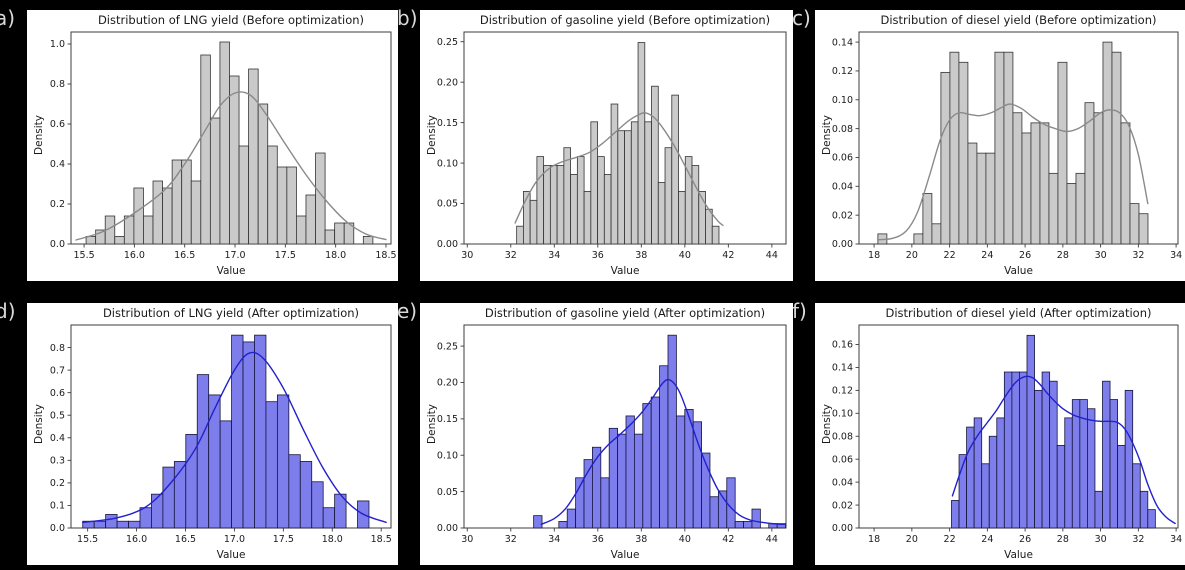 Image resolution: width=1185 pixels, height=570 pixels. Describe the element at coordinates (407, 311) in the screenshot. I see `panel-label-e: e)` at that location.